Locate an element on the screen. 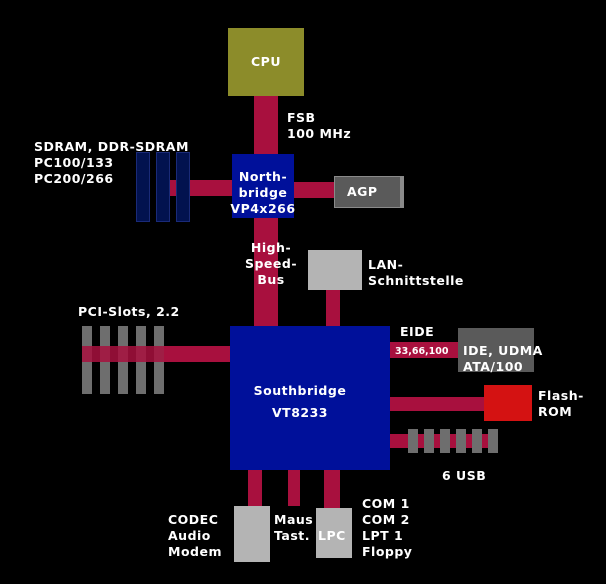 This screenshot has height=584, width=606. lpc-box: LPC is located at coordinates (334, 533).